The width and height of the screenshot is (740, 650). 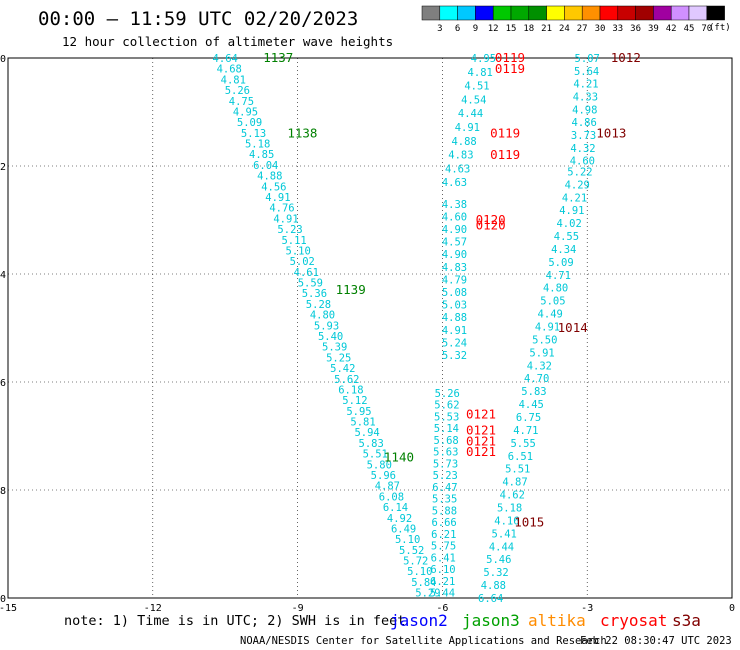 What do you see at coordinates (423, 583) in the screenshot?
I see `swh-value: 5.84` at bounding box center [423, 583].